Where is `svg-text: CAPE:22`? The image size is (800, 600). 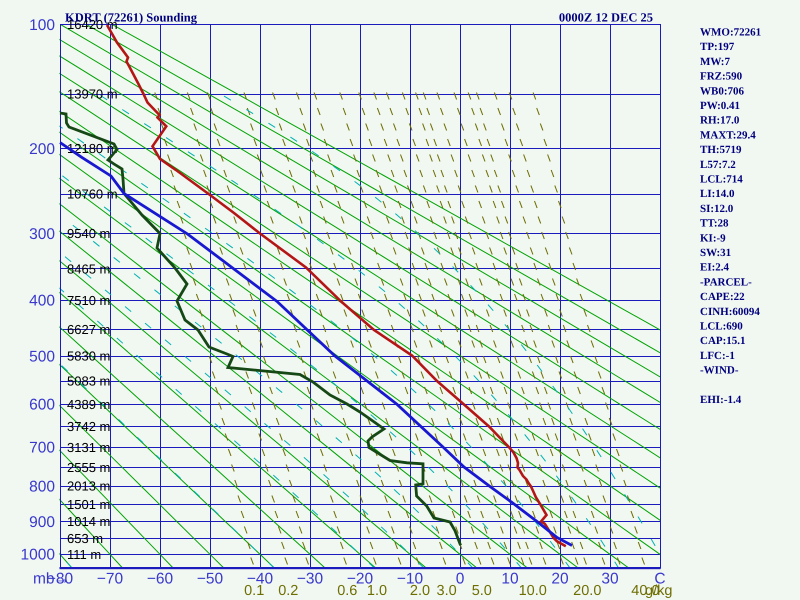
svg-text: CAPE:22 is located at coordinates (722, 297).